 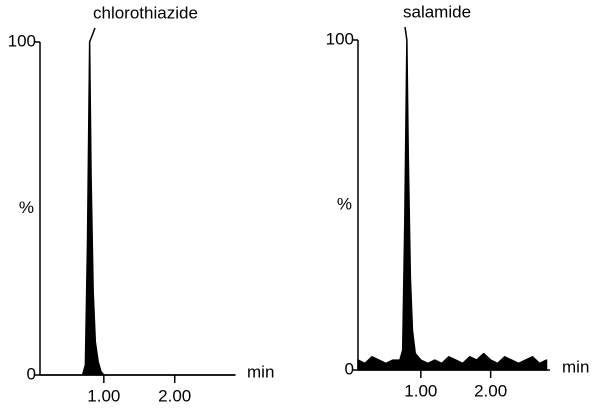 I want to click on peak-annotation: salamide, so click(x=437, y=11).